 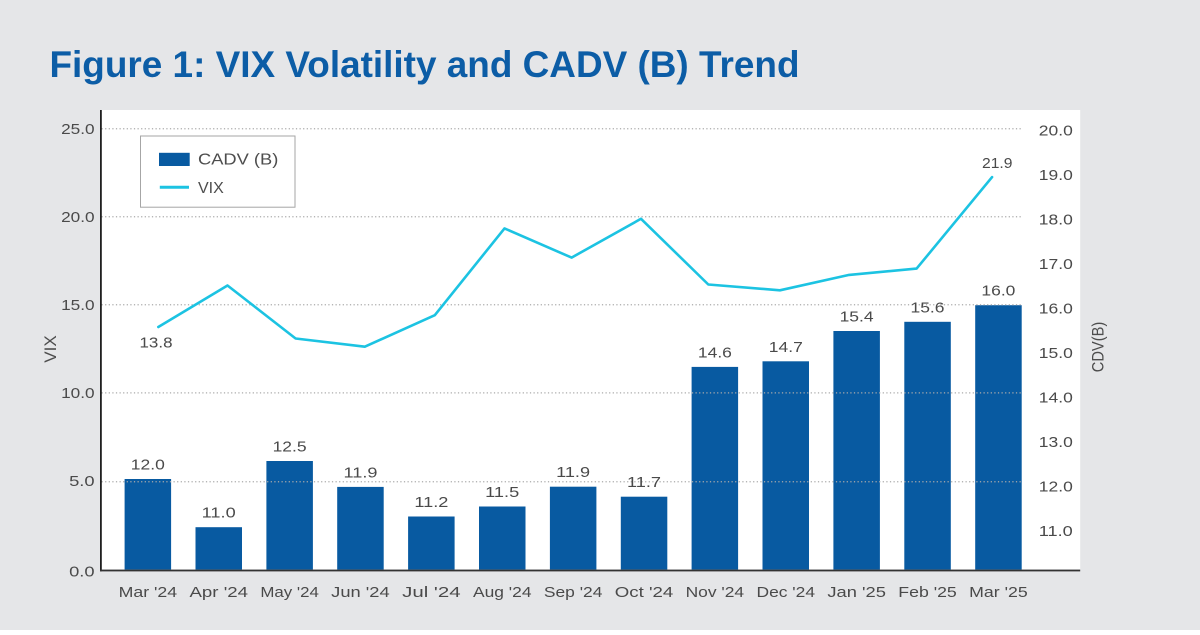 I want to click on svg-text: Oct '24, so click(x=644, y=592).